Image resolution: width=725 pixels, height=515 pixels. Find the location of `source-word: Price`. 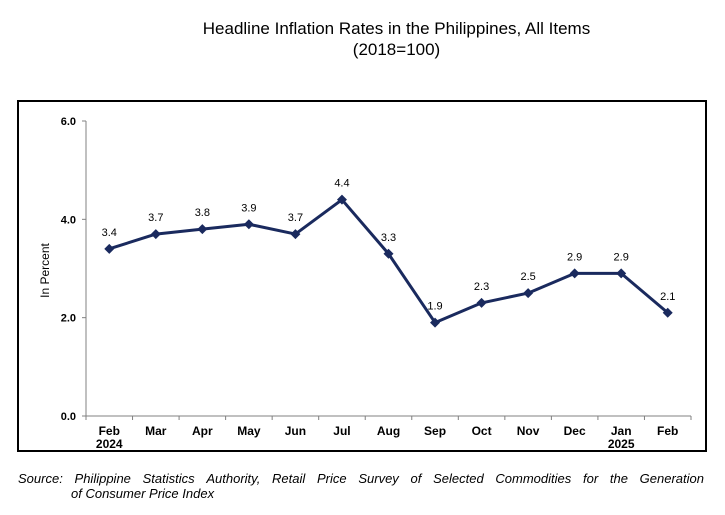

source-word: Price is located at coordinates (332, 478).